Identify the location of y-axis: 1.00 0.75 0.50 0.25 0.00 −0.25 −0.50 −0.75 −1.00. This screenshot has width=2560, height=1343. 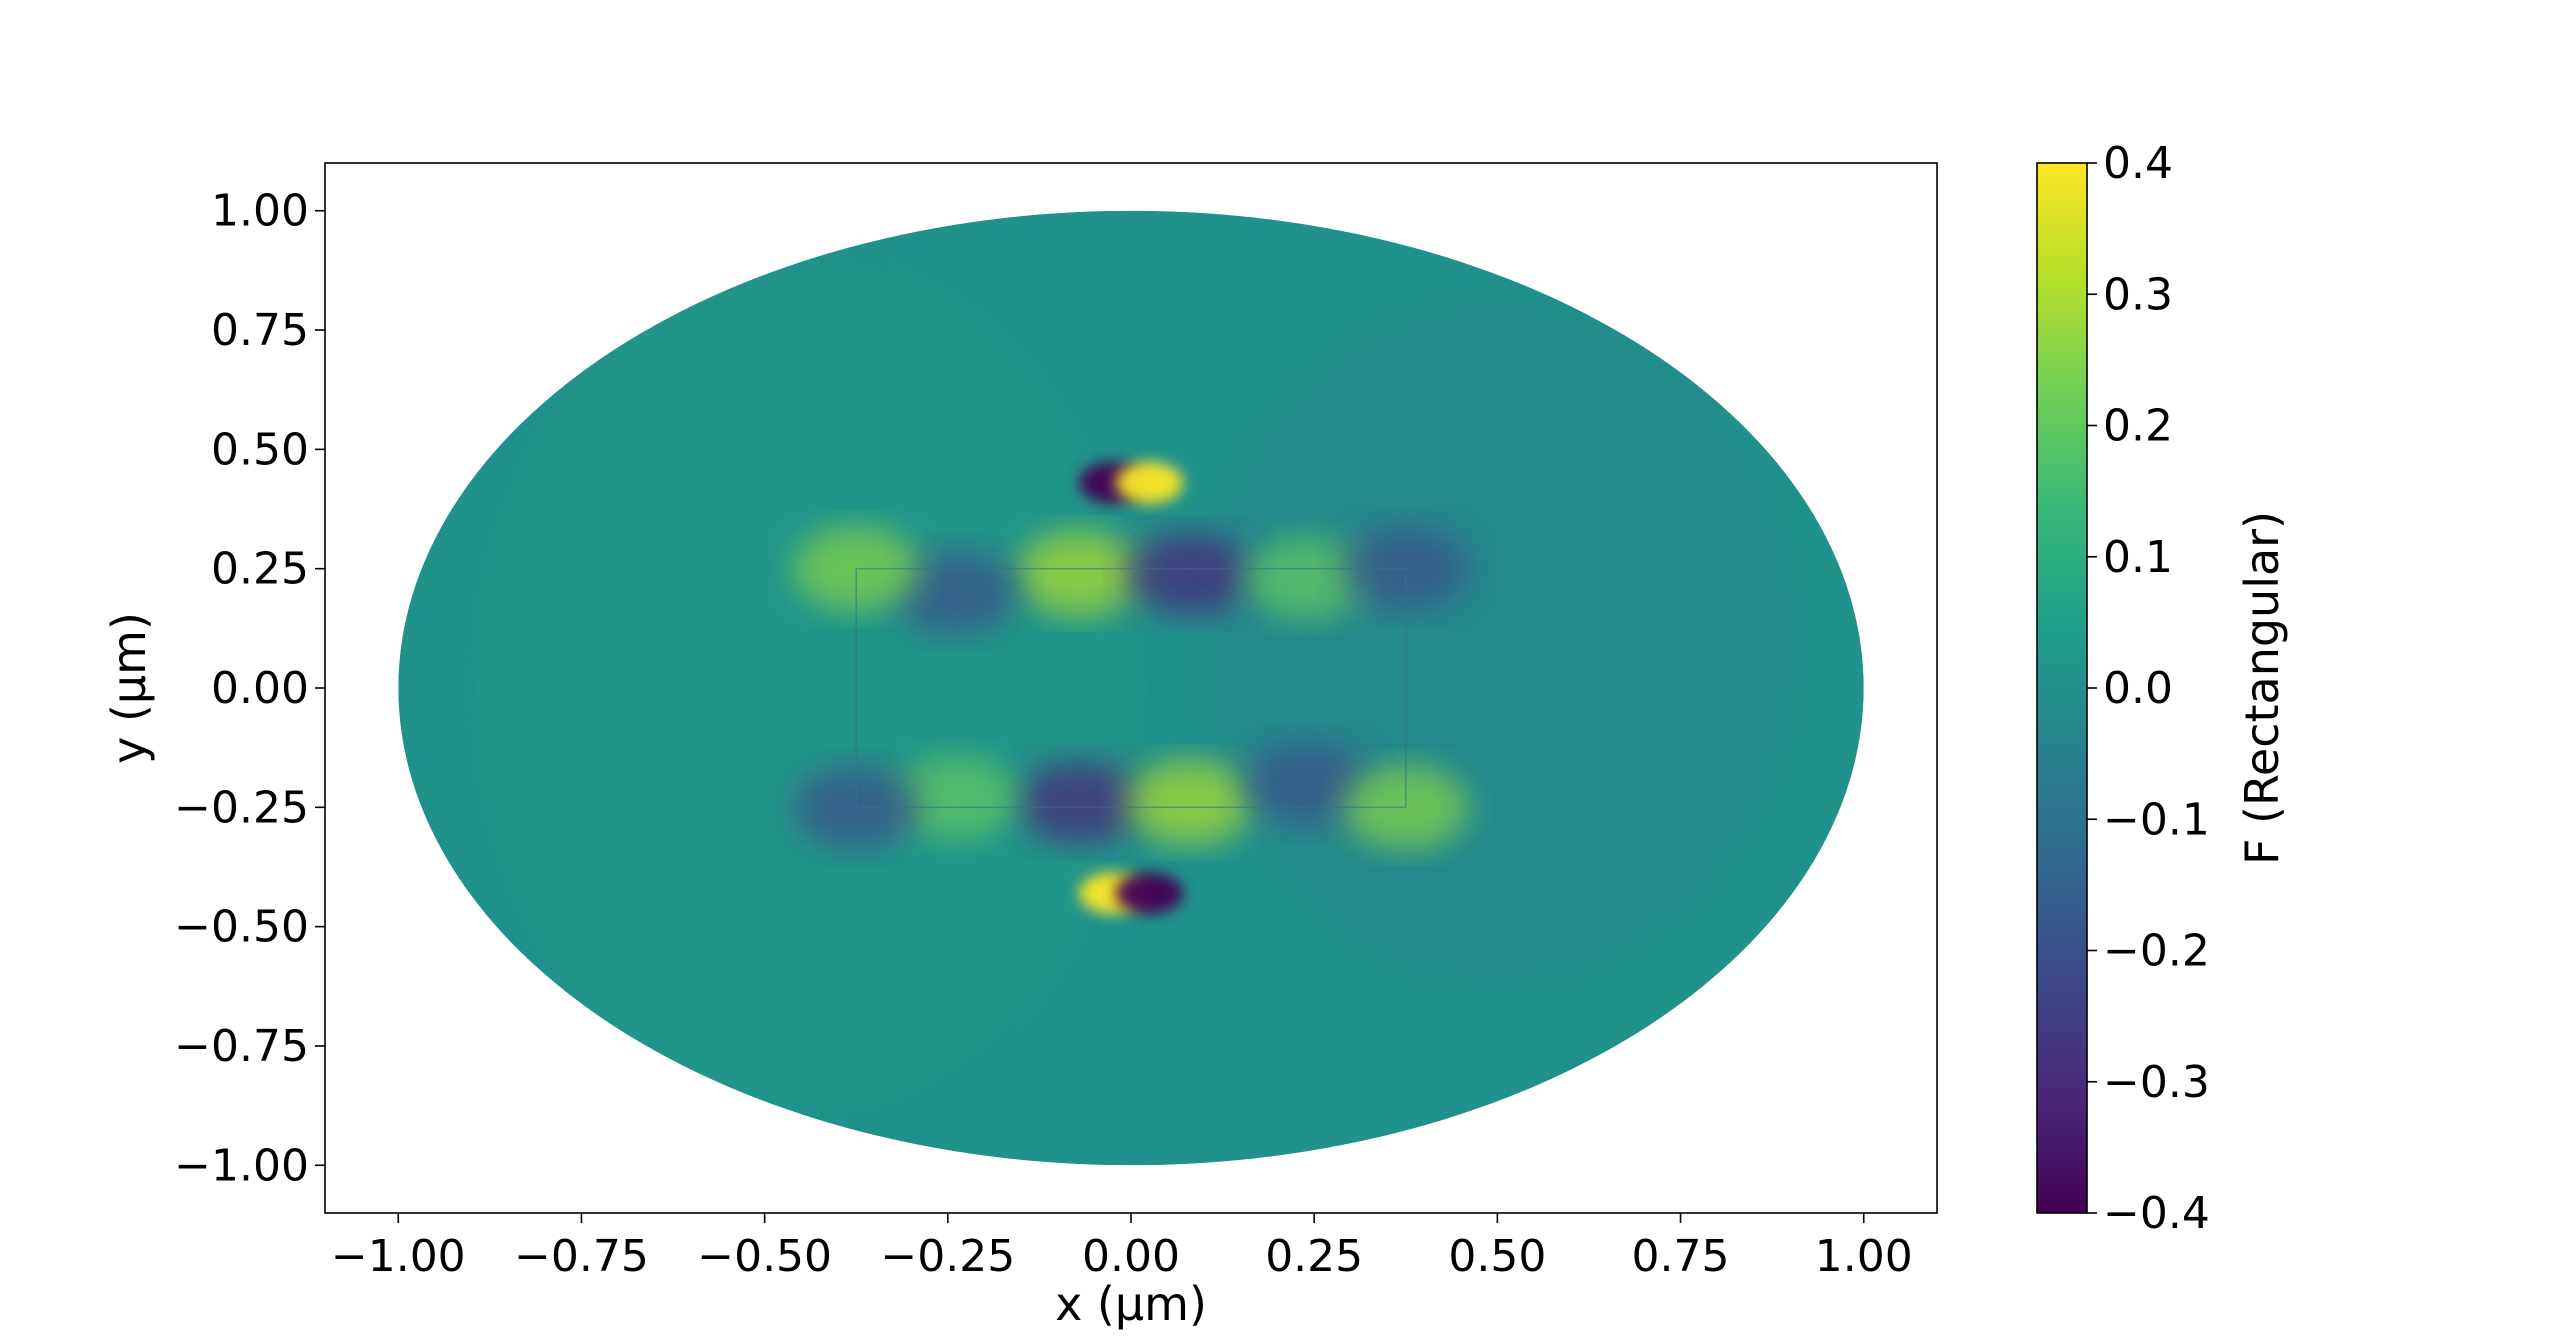
(249, 688).